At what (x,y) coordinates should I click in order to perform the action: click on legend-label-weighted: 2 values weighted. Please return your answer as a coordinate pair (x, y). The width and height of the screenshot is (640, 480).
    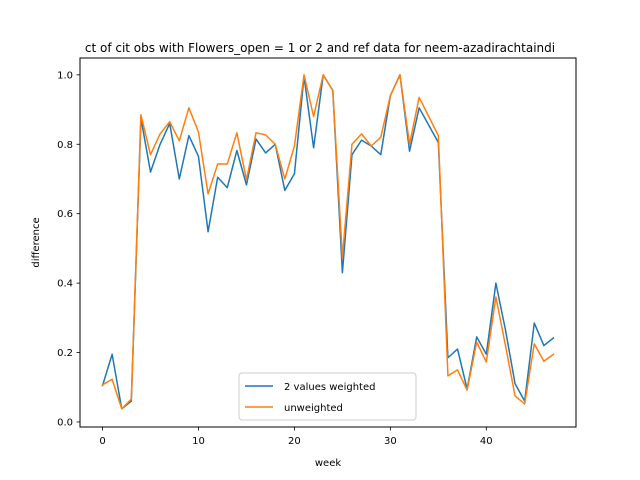
    Looking at the image, I should click on (329, 387).